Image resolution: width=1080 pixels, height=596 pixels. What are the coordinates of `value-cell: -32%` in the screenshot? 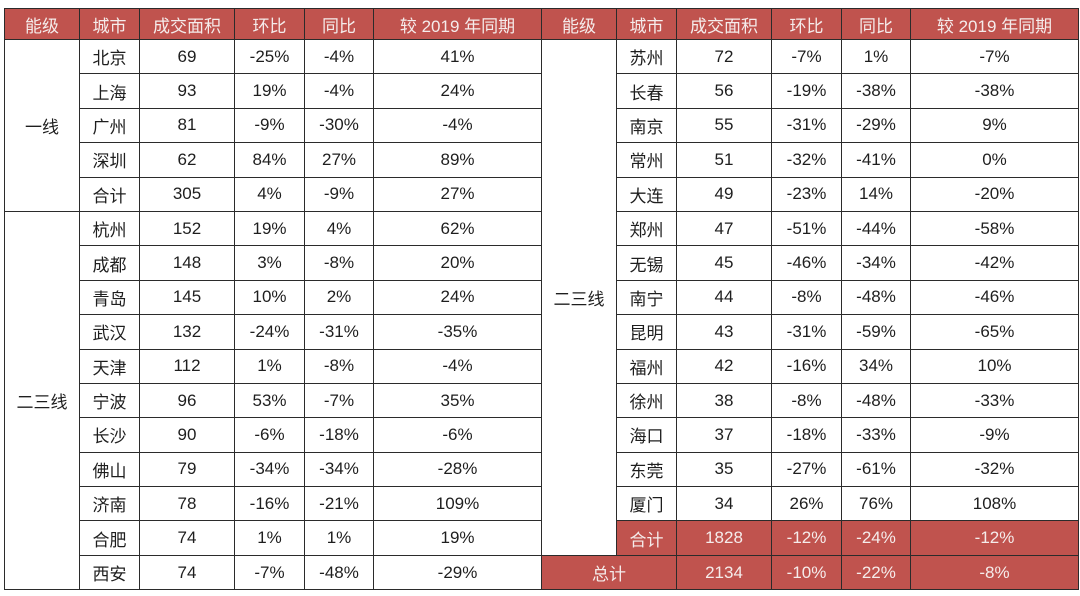 It's located at (994, 469).